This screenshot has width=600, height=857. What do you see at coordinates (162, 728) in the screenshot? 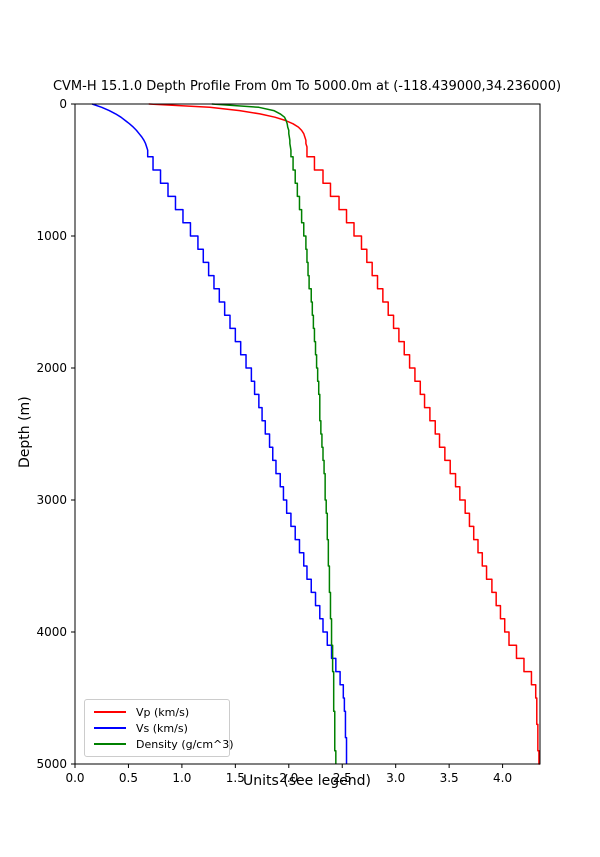
I see `legend-label-vs: Vs (km/s)` at bounding box center [162, 728].